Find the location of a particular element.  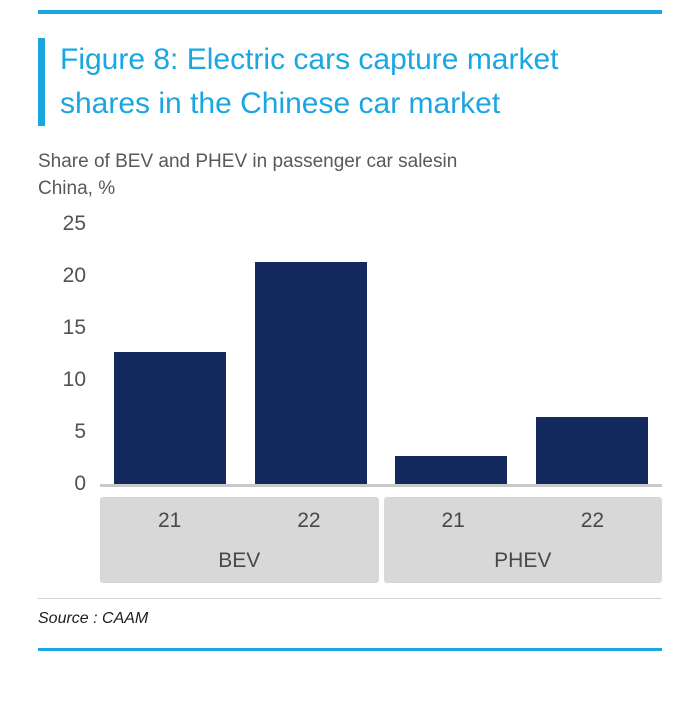

y-tick-label: 0 is located at coordinates (80, 483).